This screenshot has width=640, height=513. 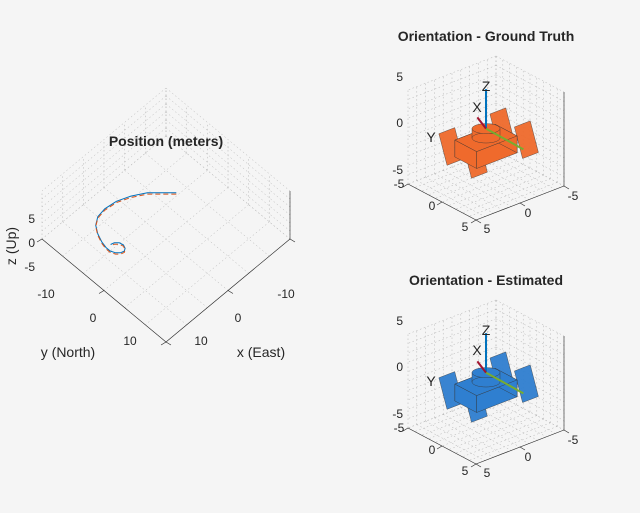 I want to click on position-y-tick: 10, so click(x=130, y=341).